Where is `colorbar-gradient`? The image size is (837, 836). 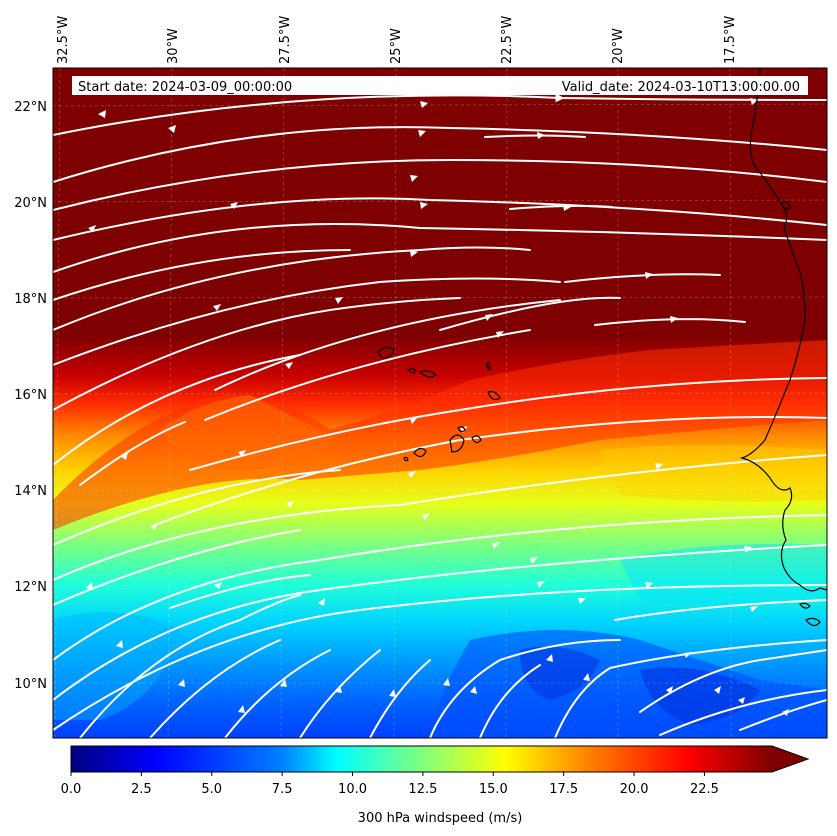 colorbar-gradient is located at coordinates (421, 759).